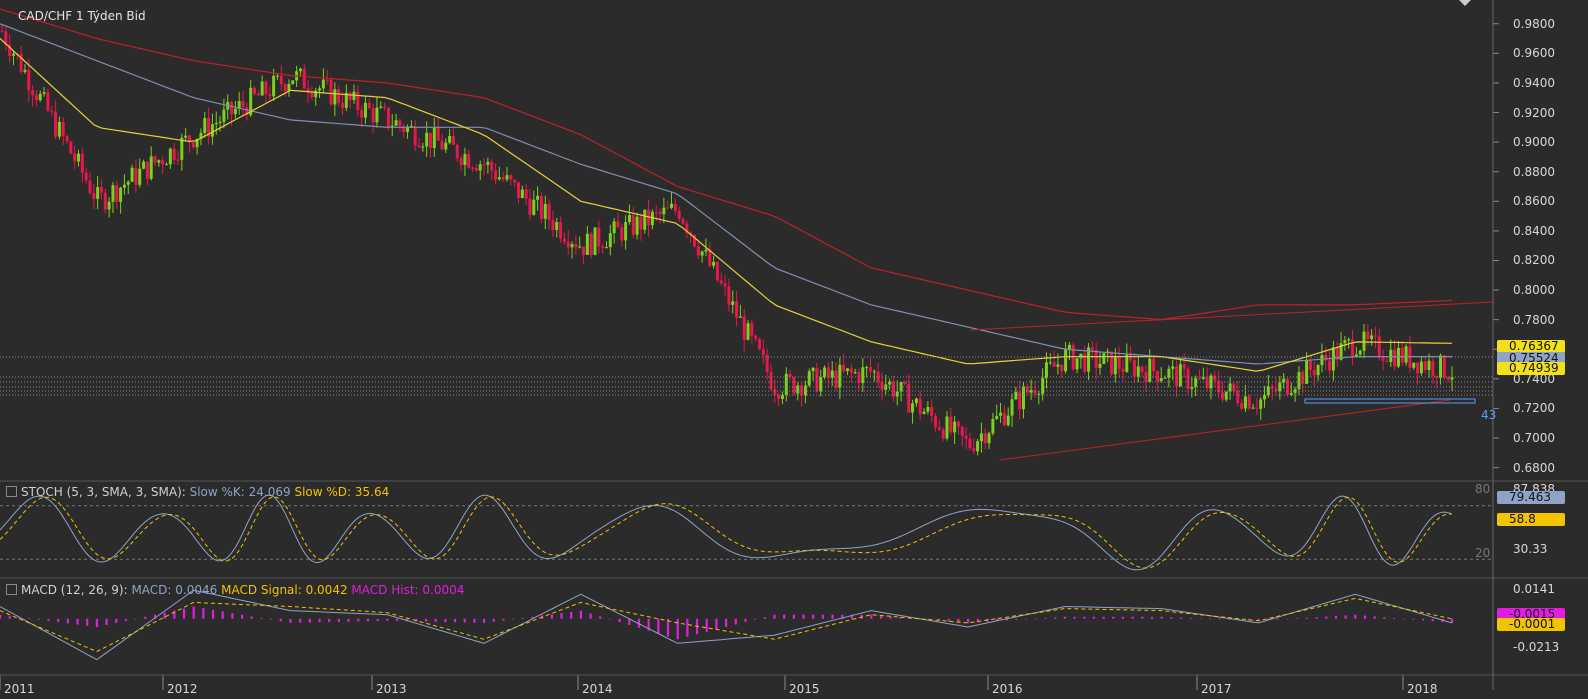  What do you see at coordinates (1534, 201) in the screenshot?
I see `price-tick-label: 0.8600` at bounding box center [1534, 201].